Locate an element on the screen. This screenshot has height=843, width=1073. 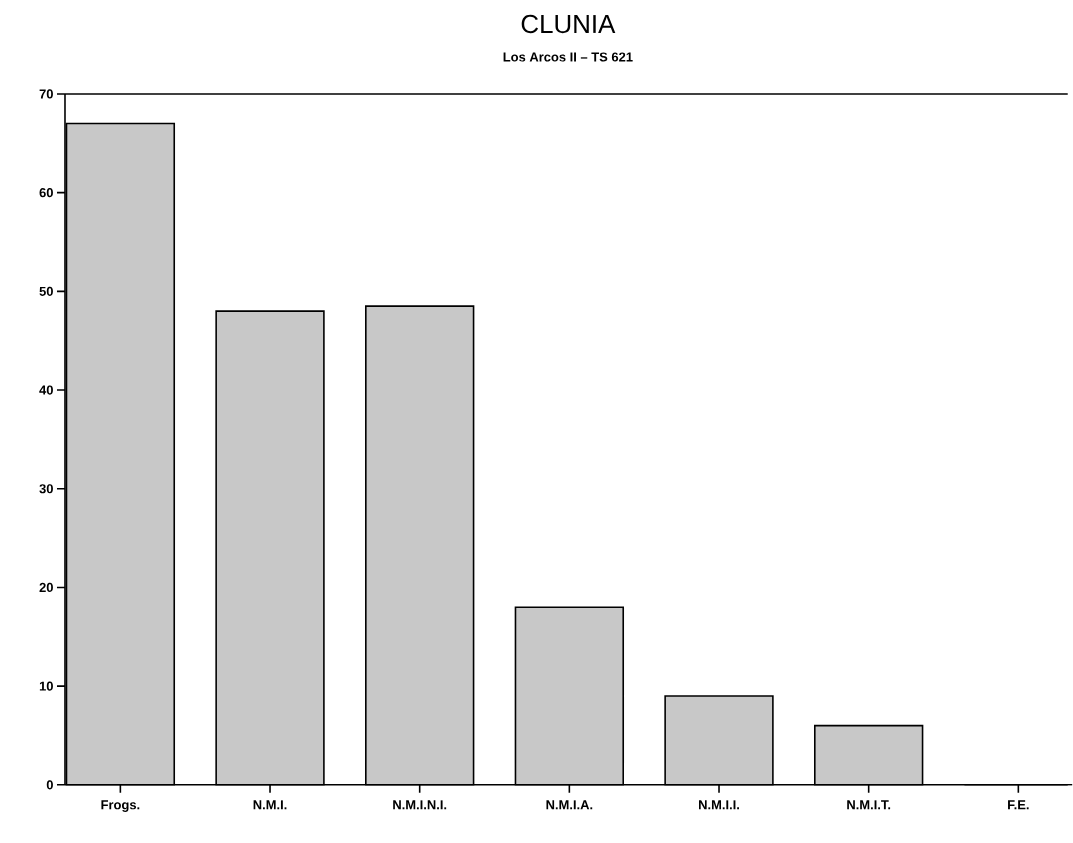
y-tick-label: 30 is located at coordinates (46, 489).